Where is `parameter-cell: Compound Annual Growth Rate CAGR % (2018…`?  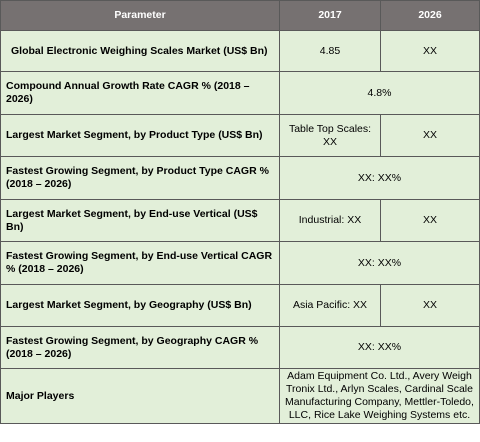 parameter-cell: Compound Annual Growth Rate CAGR % (2018… is located at coordinates (140, 93).